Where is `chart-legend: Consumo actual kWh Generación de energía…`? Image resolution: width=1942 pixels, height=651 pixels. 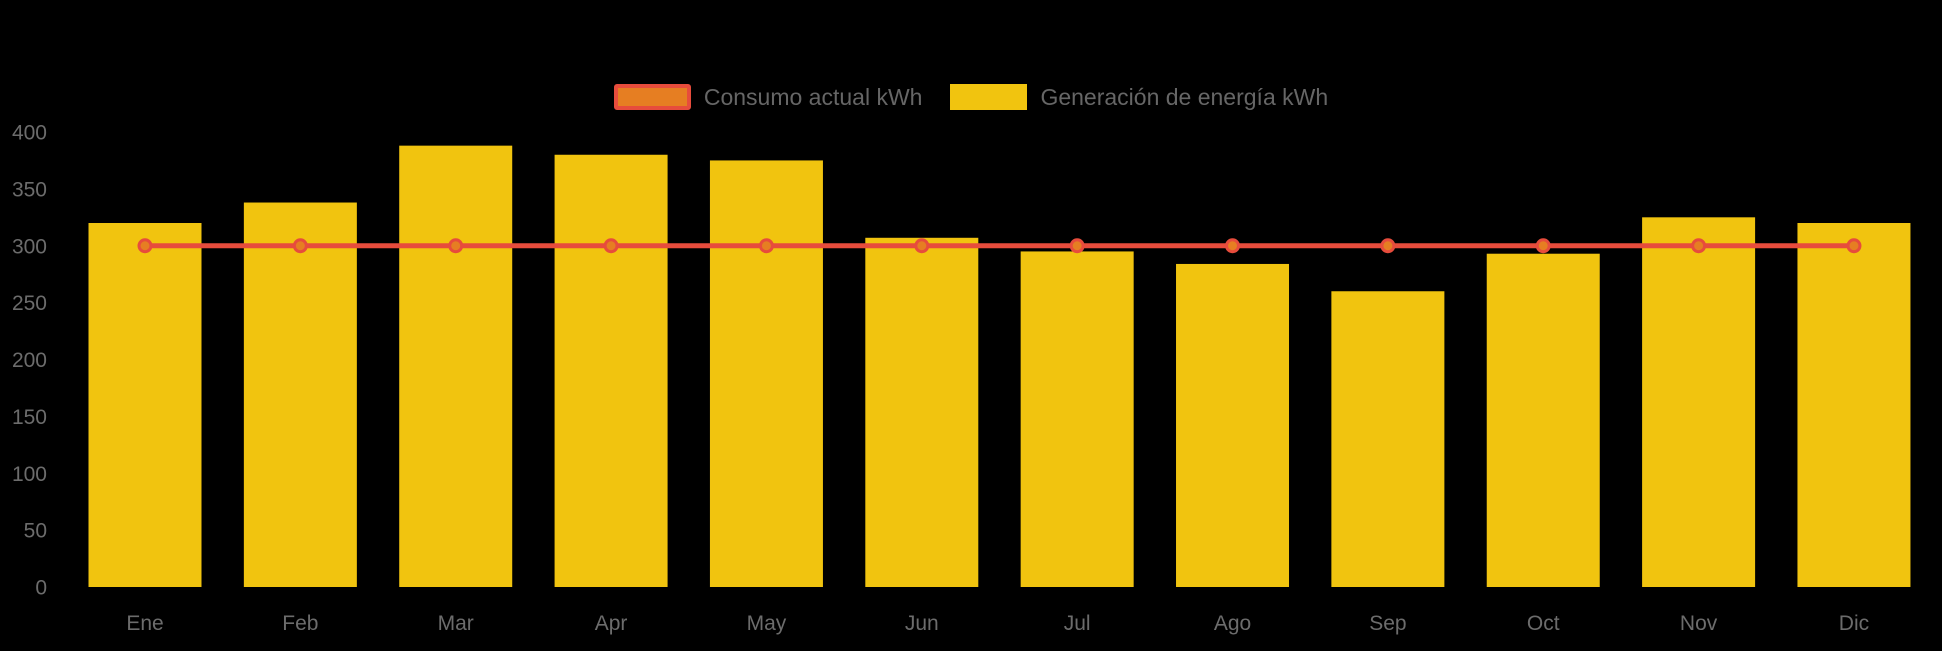
chart-legend: Consumo actual kWh Generación de energía… is located at coordinates (971, 97).